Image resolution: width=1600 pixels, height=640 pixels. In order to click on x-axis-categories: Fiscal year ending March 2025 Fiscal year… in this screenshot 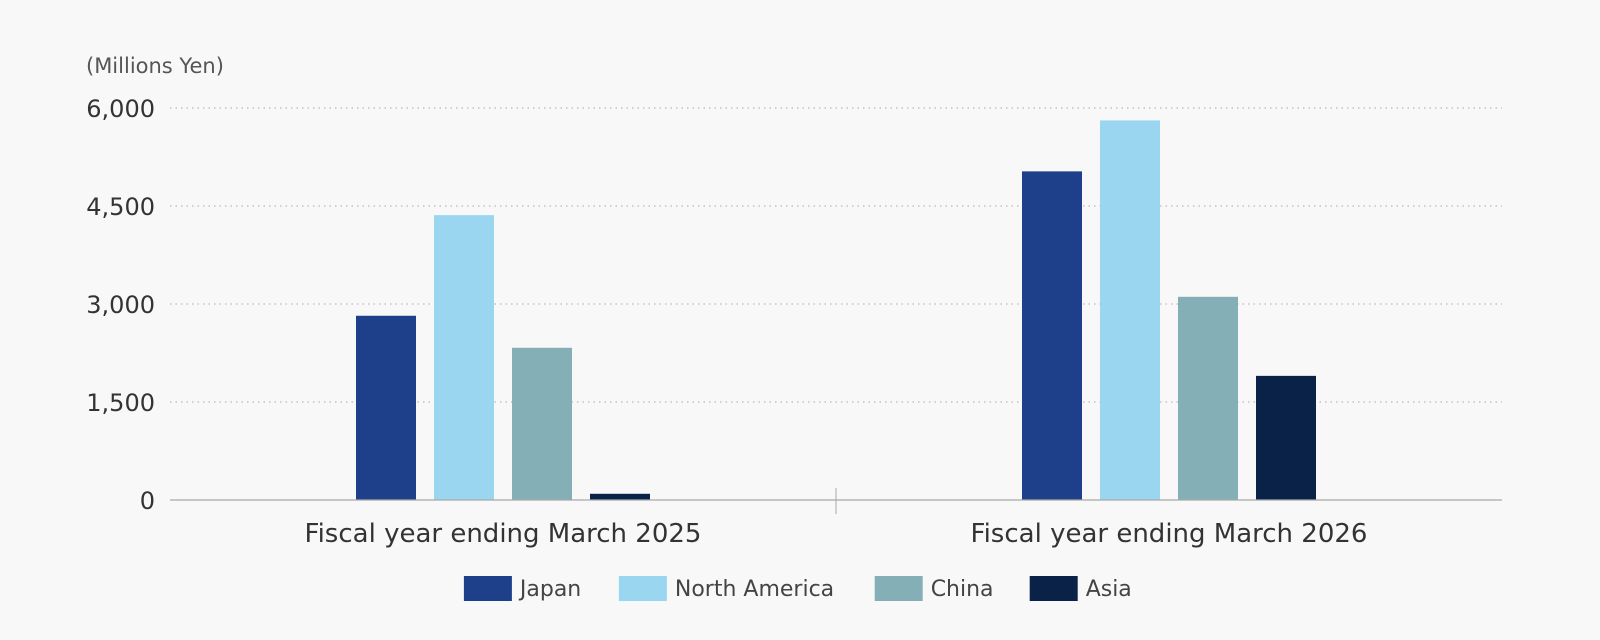, I will do `click(836, 534)`.